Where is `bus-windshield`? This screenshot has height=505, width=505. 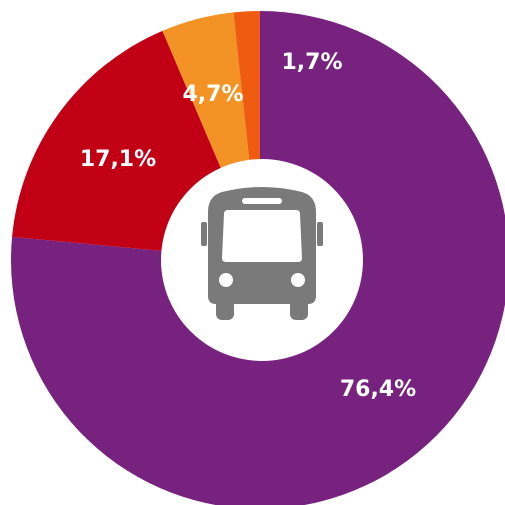 bus-windshield is located at coordinates (262, 236).